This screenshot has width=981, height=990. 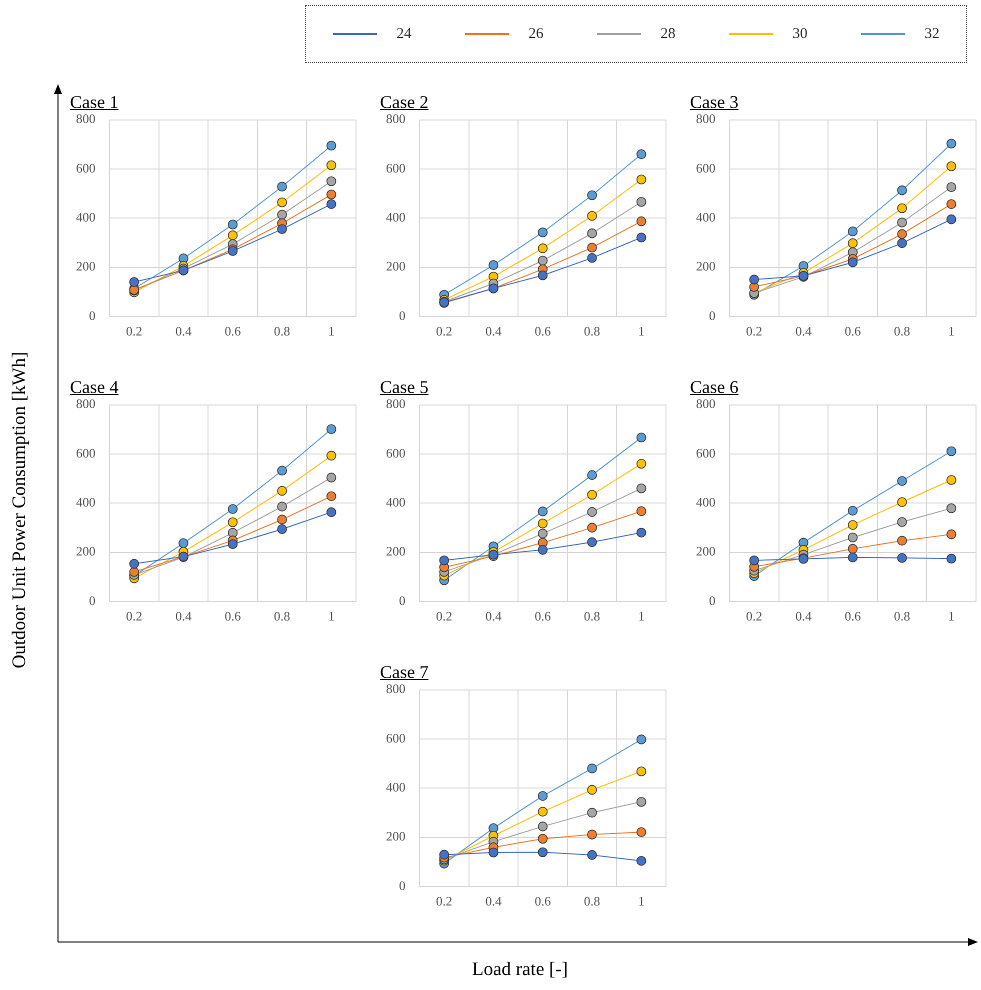 What do you see at coordinates (520, 970) in the screenshot?
I see `x-axis-title: Load rate [-]` at bounding box center [520, 970].